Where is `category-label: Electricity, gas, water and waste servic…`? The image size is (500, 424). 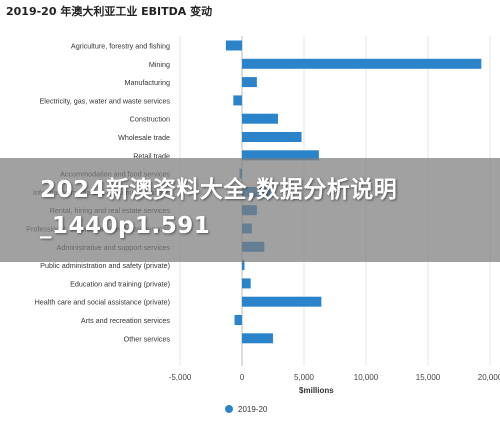
category-label: Electricity, gas, water and waste servic… is located at coordinates (105, 100).